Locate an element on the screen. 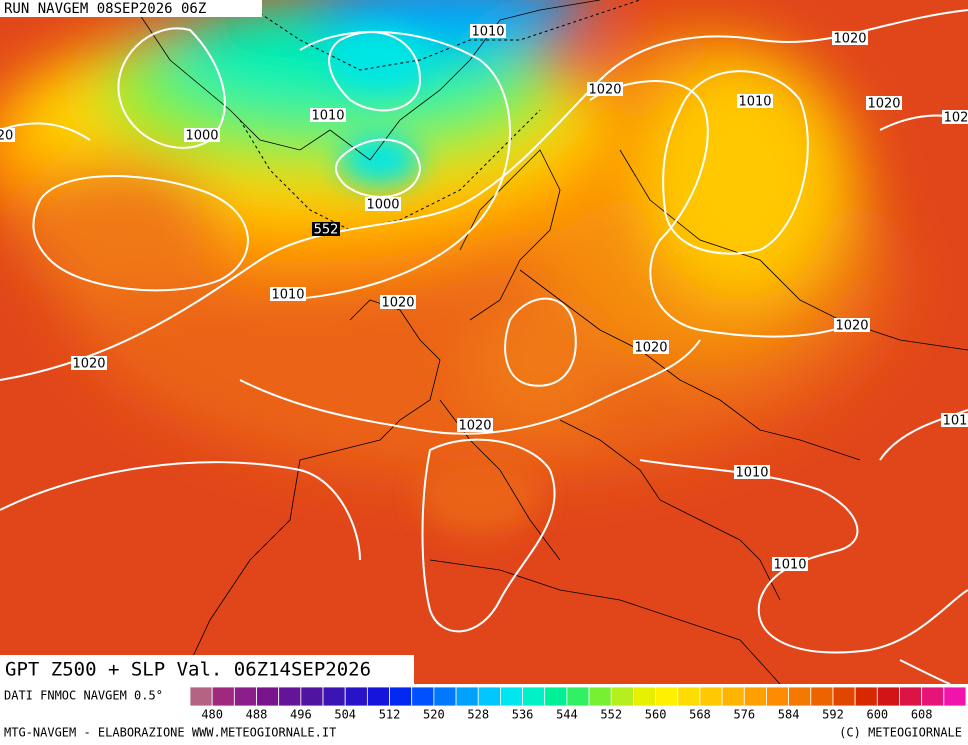  colorbar-tick-label: 520 is located at coordinates (434, 715).